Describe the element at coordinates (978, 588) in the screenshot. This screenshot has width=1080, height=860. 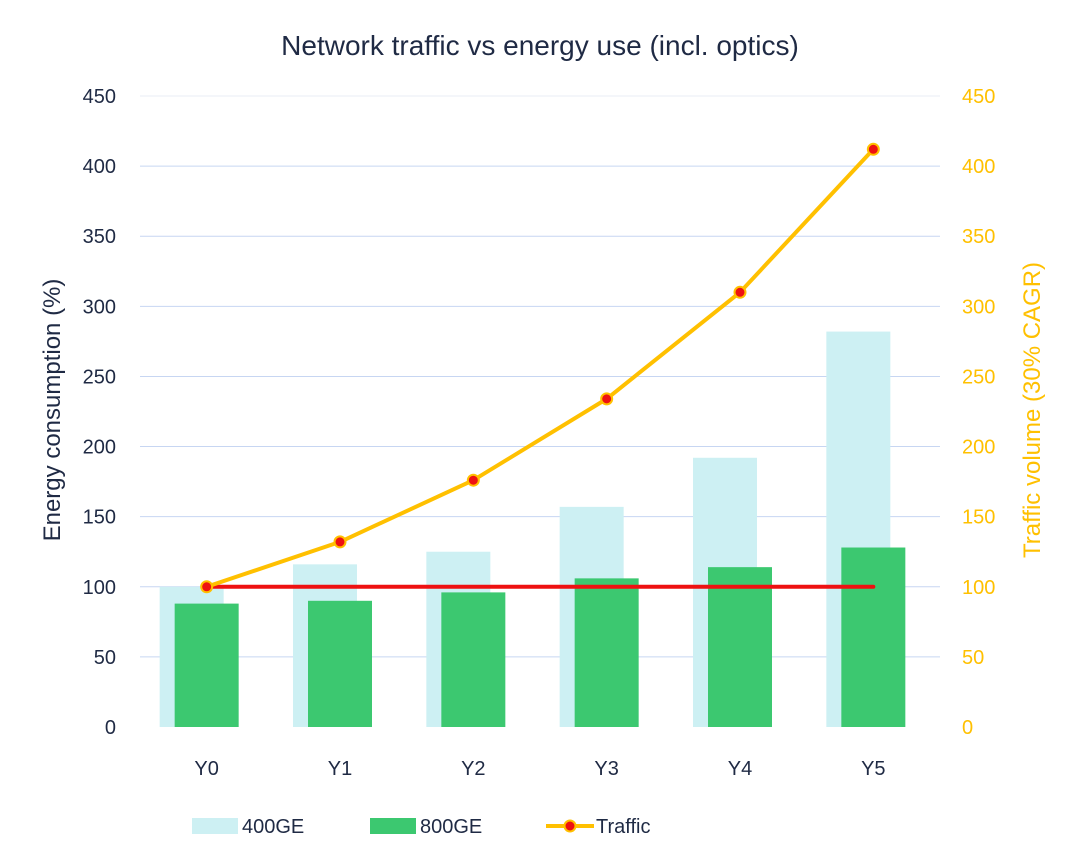
I see `y-right-tick-label: 100` at that location.